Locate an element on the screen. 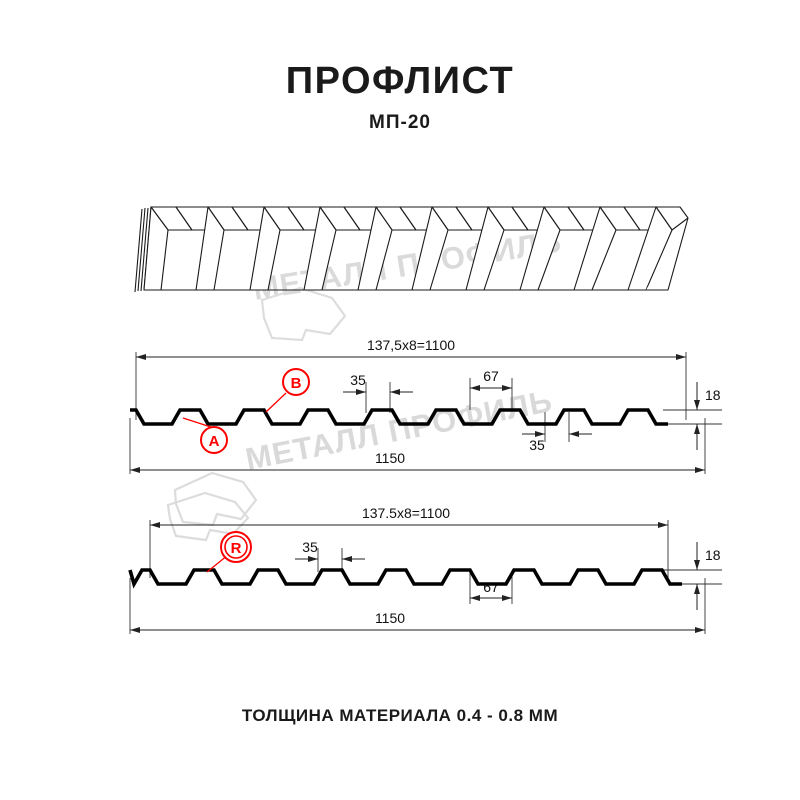 Image resolution: width=800 pixels, height=800 pixels. dim-flange-bottom-label: 35 is located at coordinates (537, 445).